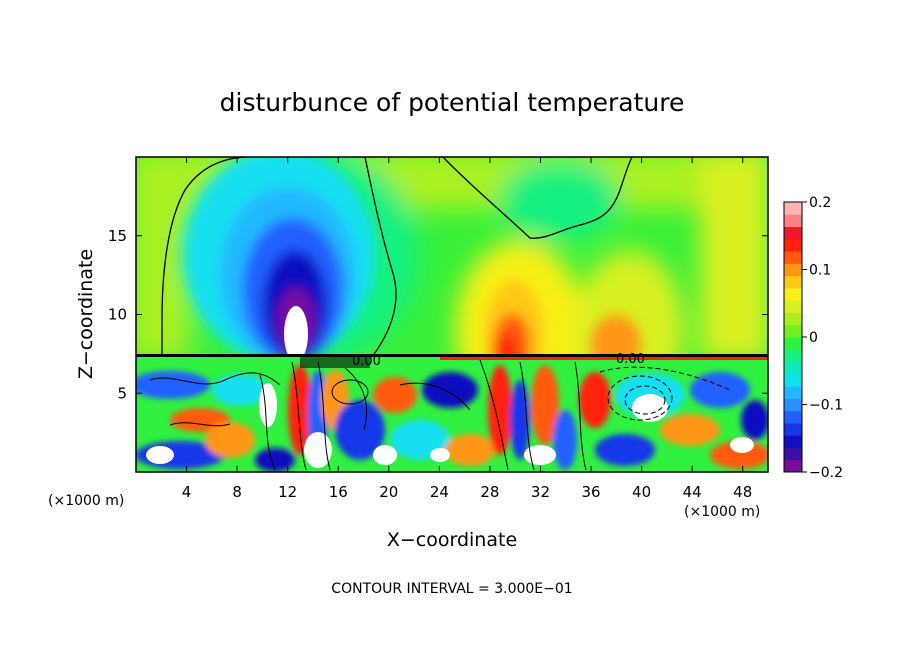 This screenshot has width=904, height=654. Describe the element at coordinates (820, 203) in the screenshot. I see `colorbar-tick-label: 0.2` at that location.